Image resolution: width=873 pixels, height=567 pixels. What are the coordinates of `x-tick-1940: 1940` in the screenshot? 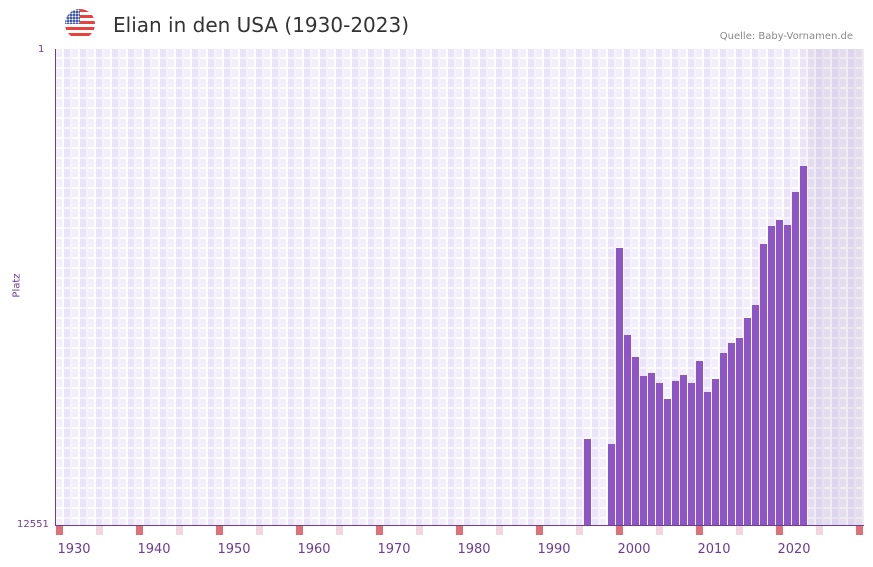 It's located at (154, 549).